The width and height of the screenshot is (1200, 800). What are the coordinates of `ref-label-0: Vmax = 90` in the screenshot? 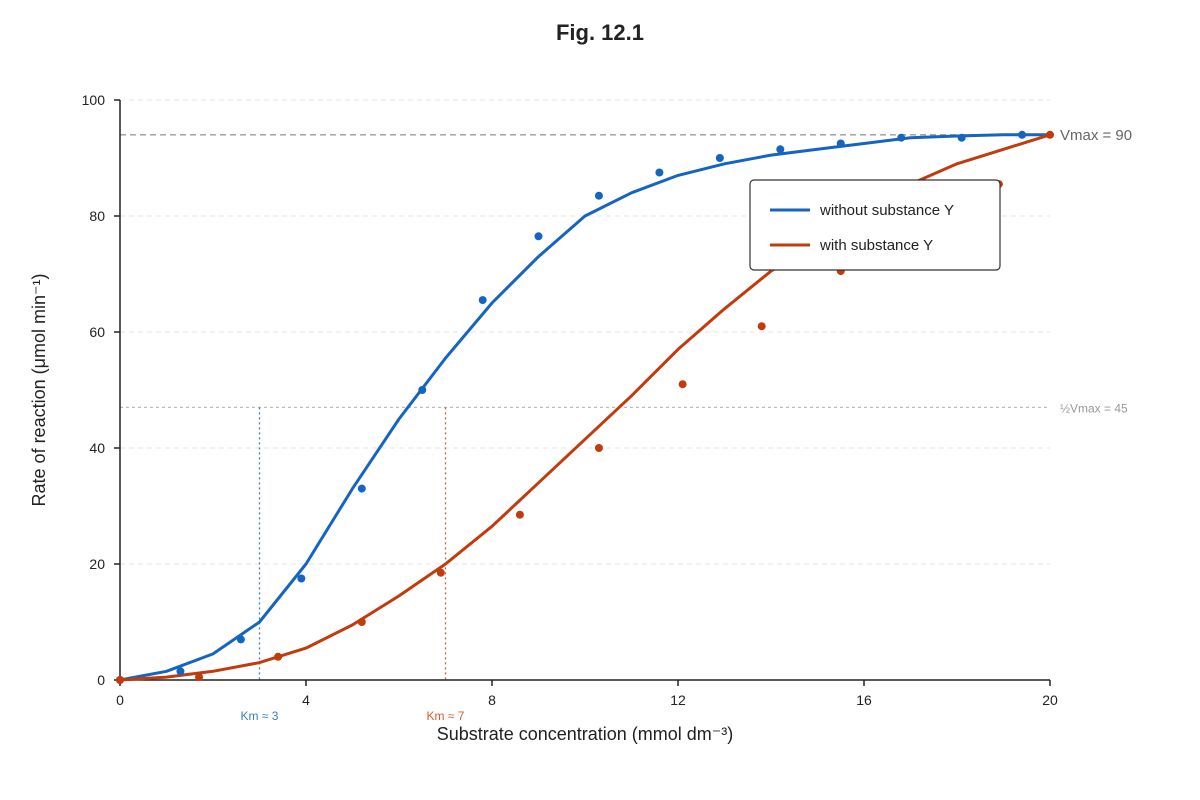 It's located at (1096, 135).